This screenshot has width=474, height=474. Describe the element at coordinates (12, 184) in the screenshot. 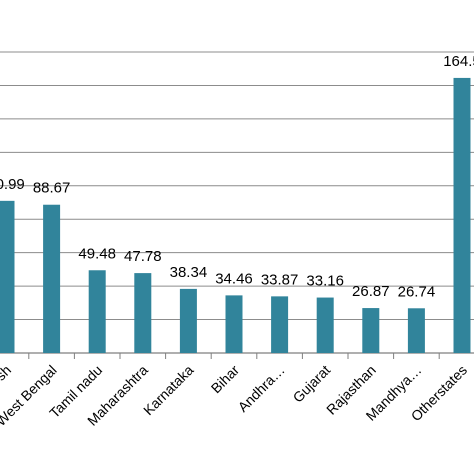

I see `value-label: 90.99` at that location.